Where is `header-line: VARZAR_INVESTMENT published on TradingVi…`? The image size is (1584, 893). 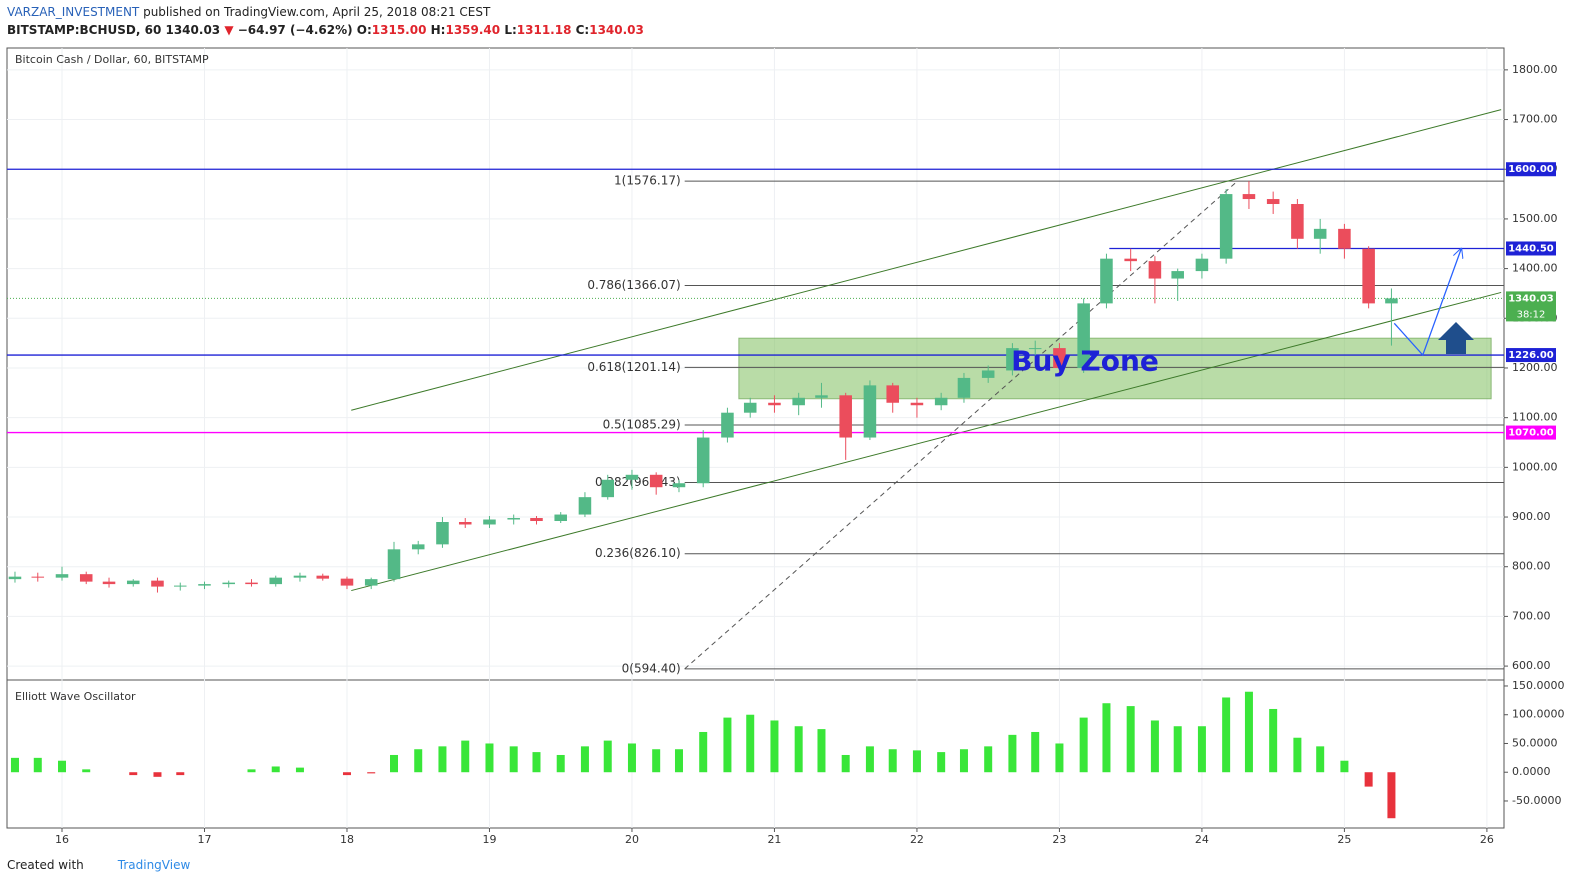
header-line: VARZAR_INVESTMENT published on TradingVi… is located at coordinates (325, 12).